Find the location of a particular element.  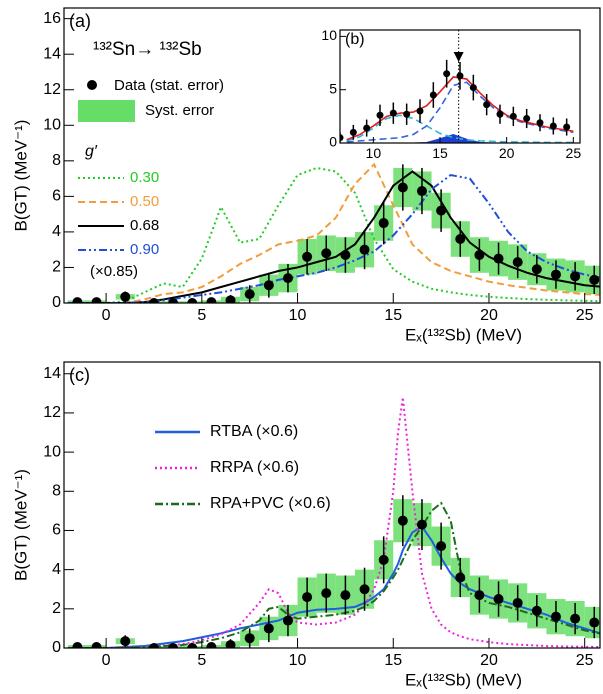

y-tick-label: 12 is located at coordinates (52, 412).